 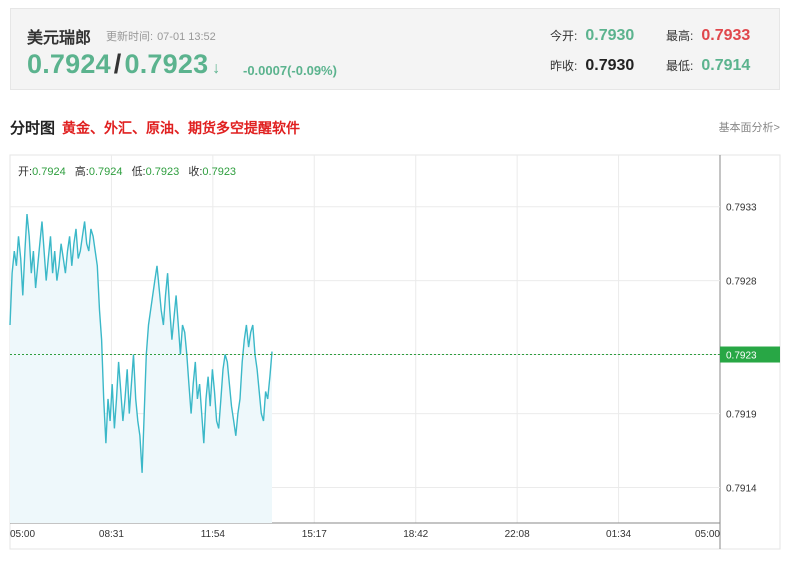 I want to click on alert-software-link: 黄金、外汇、原油、期货多空提醒软件, so click(x=181, y=128).